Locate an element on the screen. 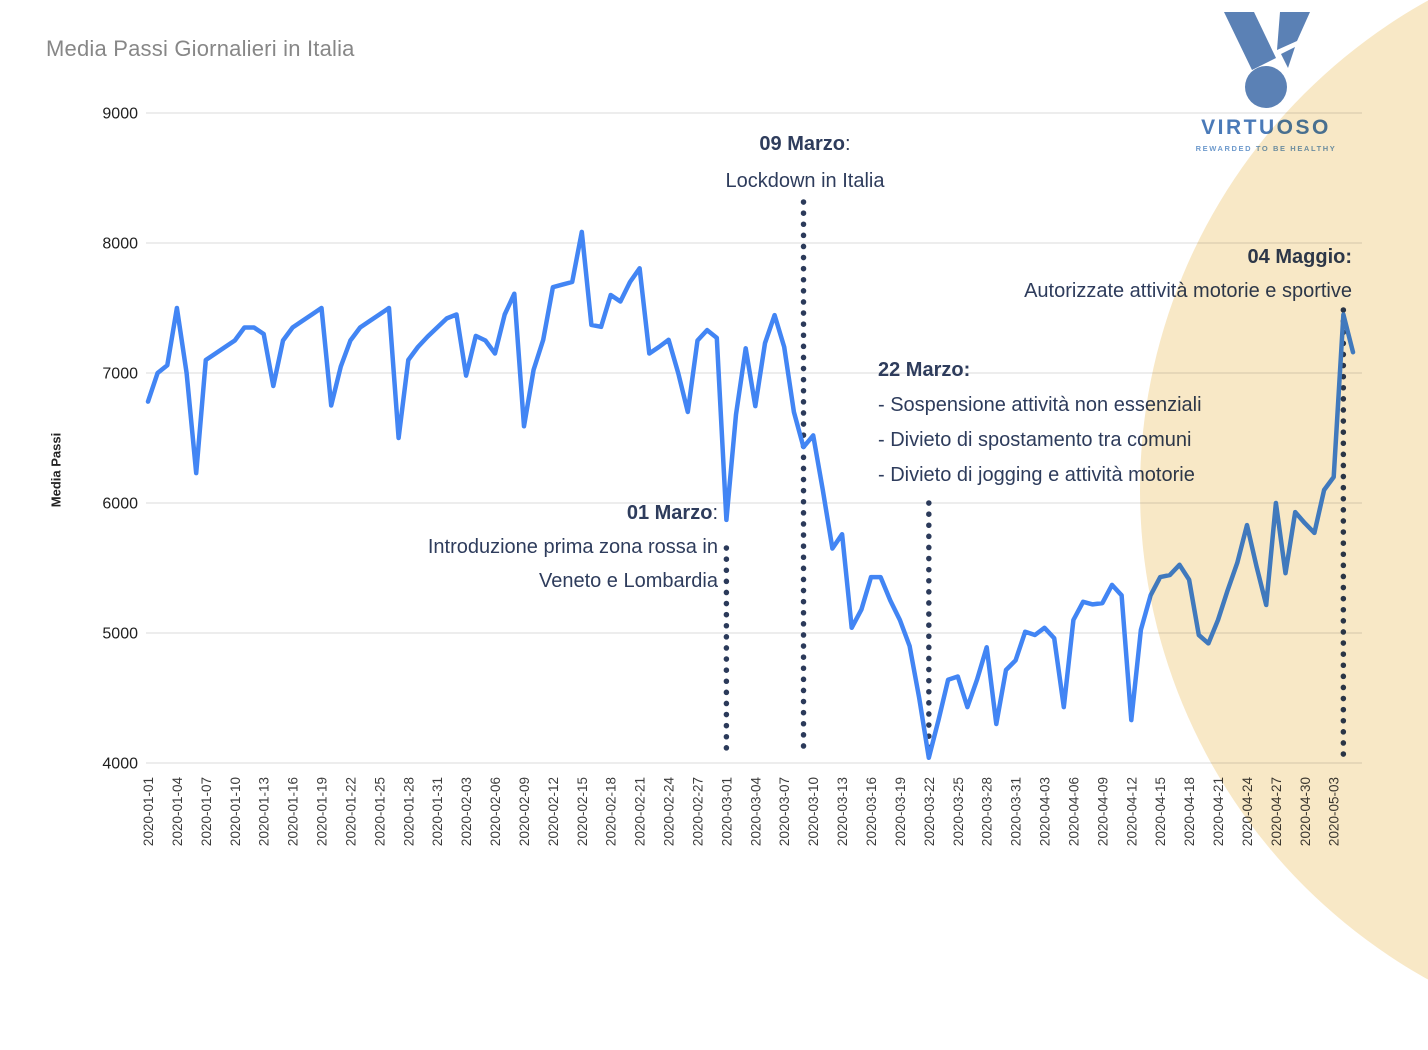 This screenshot has width=1428, height=1050. x-tick-label: 2020-04-03 is located at coordinates (1045, 811).